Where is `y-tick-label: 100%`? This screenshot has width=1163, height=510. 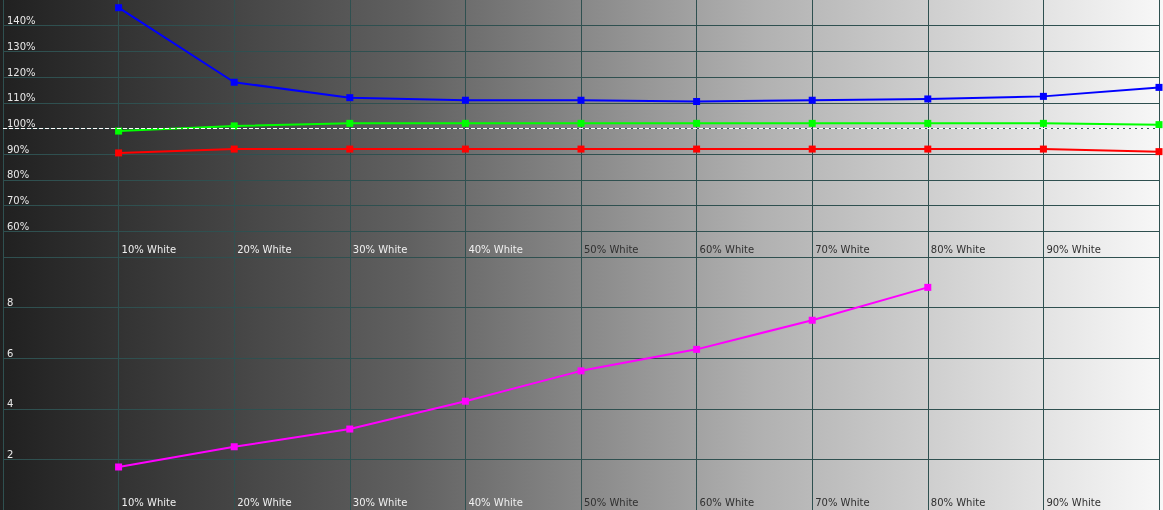
y-tick-label: 100% is located at coordinates (21, 123).